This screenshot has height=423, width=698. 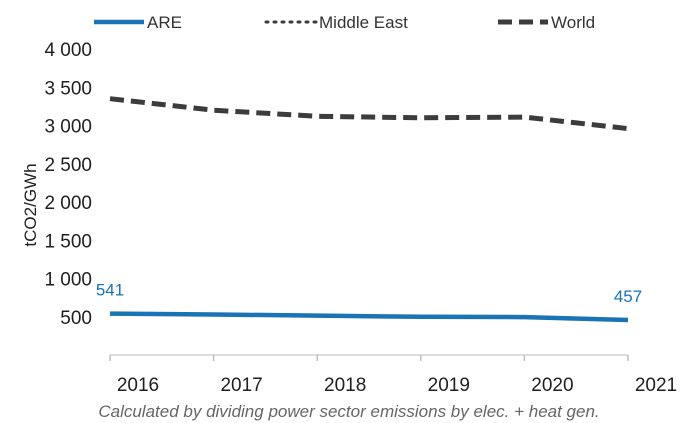 I want to click on y-tick-label-1500: 1 500, so click(x=68, y=241).